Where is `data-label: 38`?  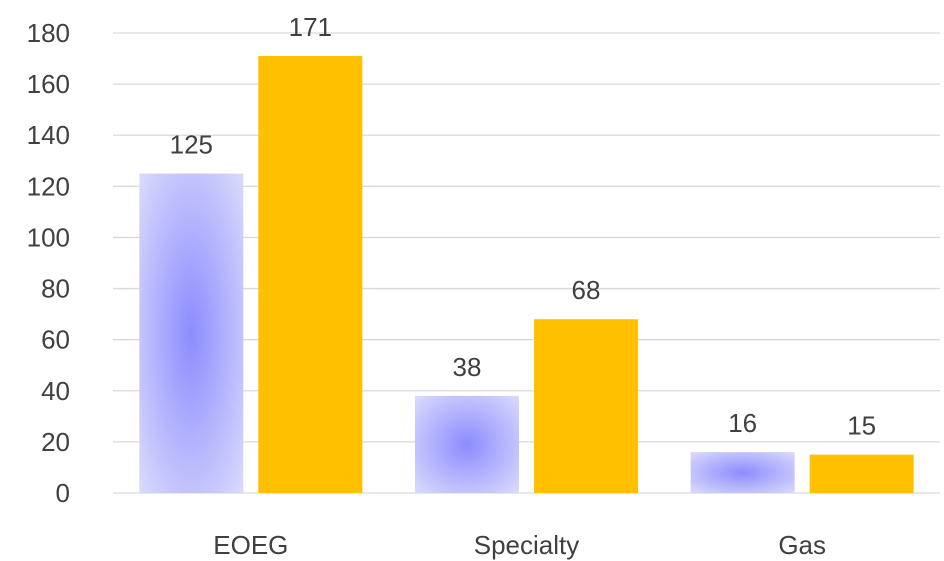
data-label: 38 is located at coordinates (467, 367).